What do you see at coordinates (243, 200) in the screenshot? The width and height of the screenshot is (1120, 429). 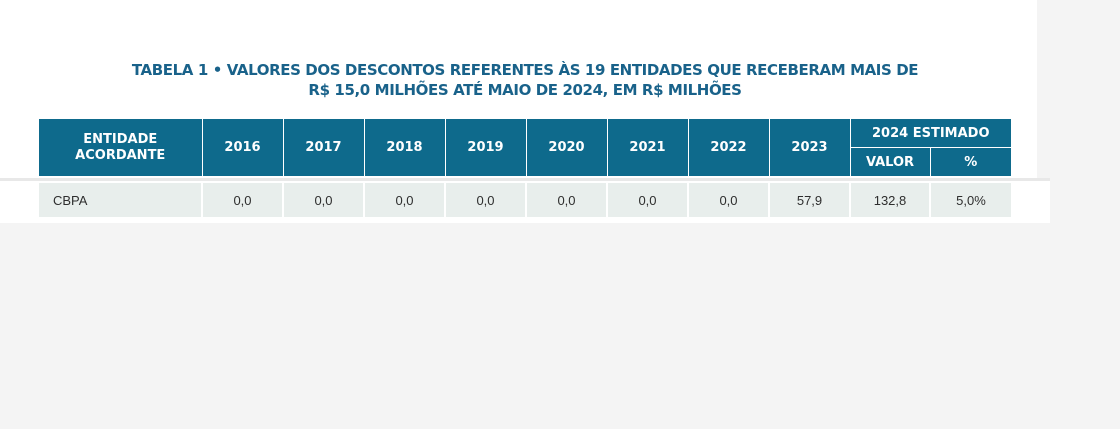 I see `cell-2016: 0,0` at bounding box center [243, 200].